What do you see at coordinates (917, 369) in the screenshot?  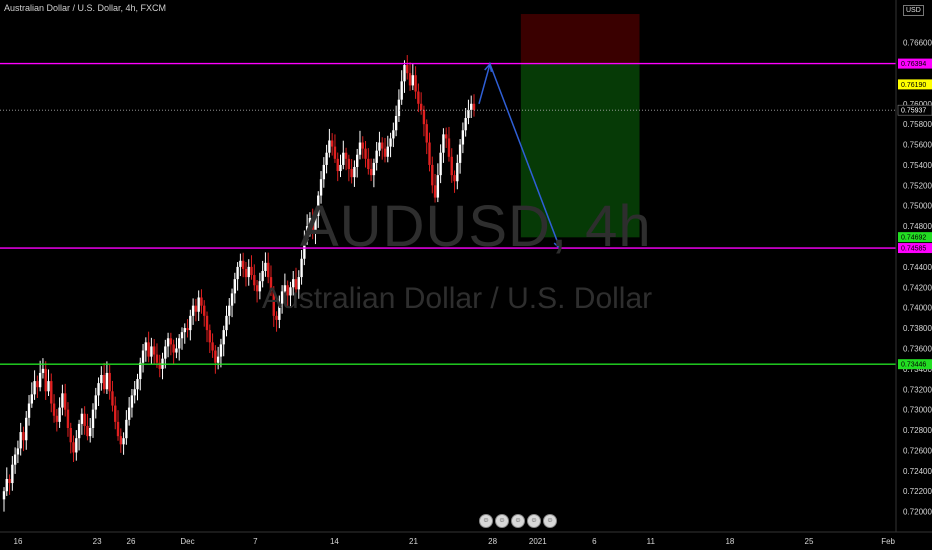 I see `price-tick-label: 0.73400` at bounding box center [917, 369].